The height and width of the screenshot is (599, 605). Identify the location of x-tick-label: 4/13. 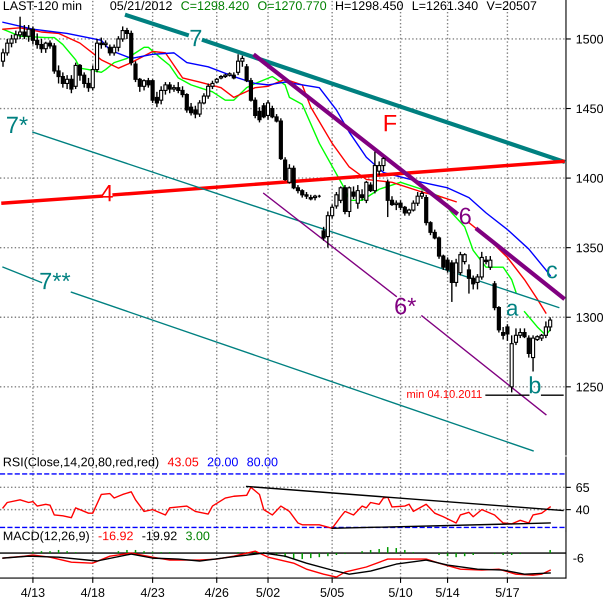
(33, 592).